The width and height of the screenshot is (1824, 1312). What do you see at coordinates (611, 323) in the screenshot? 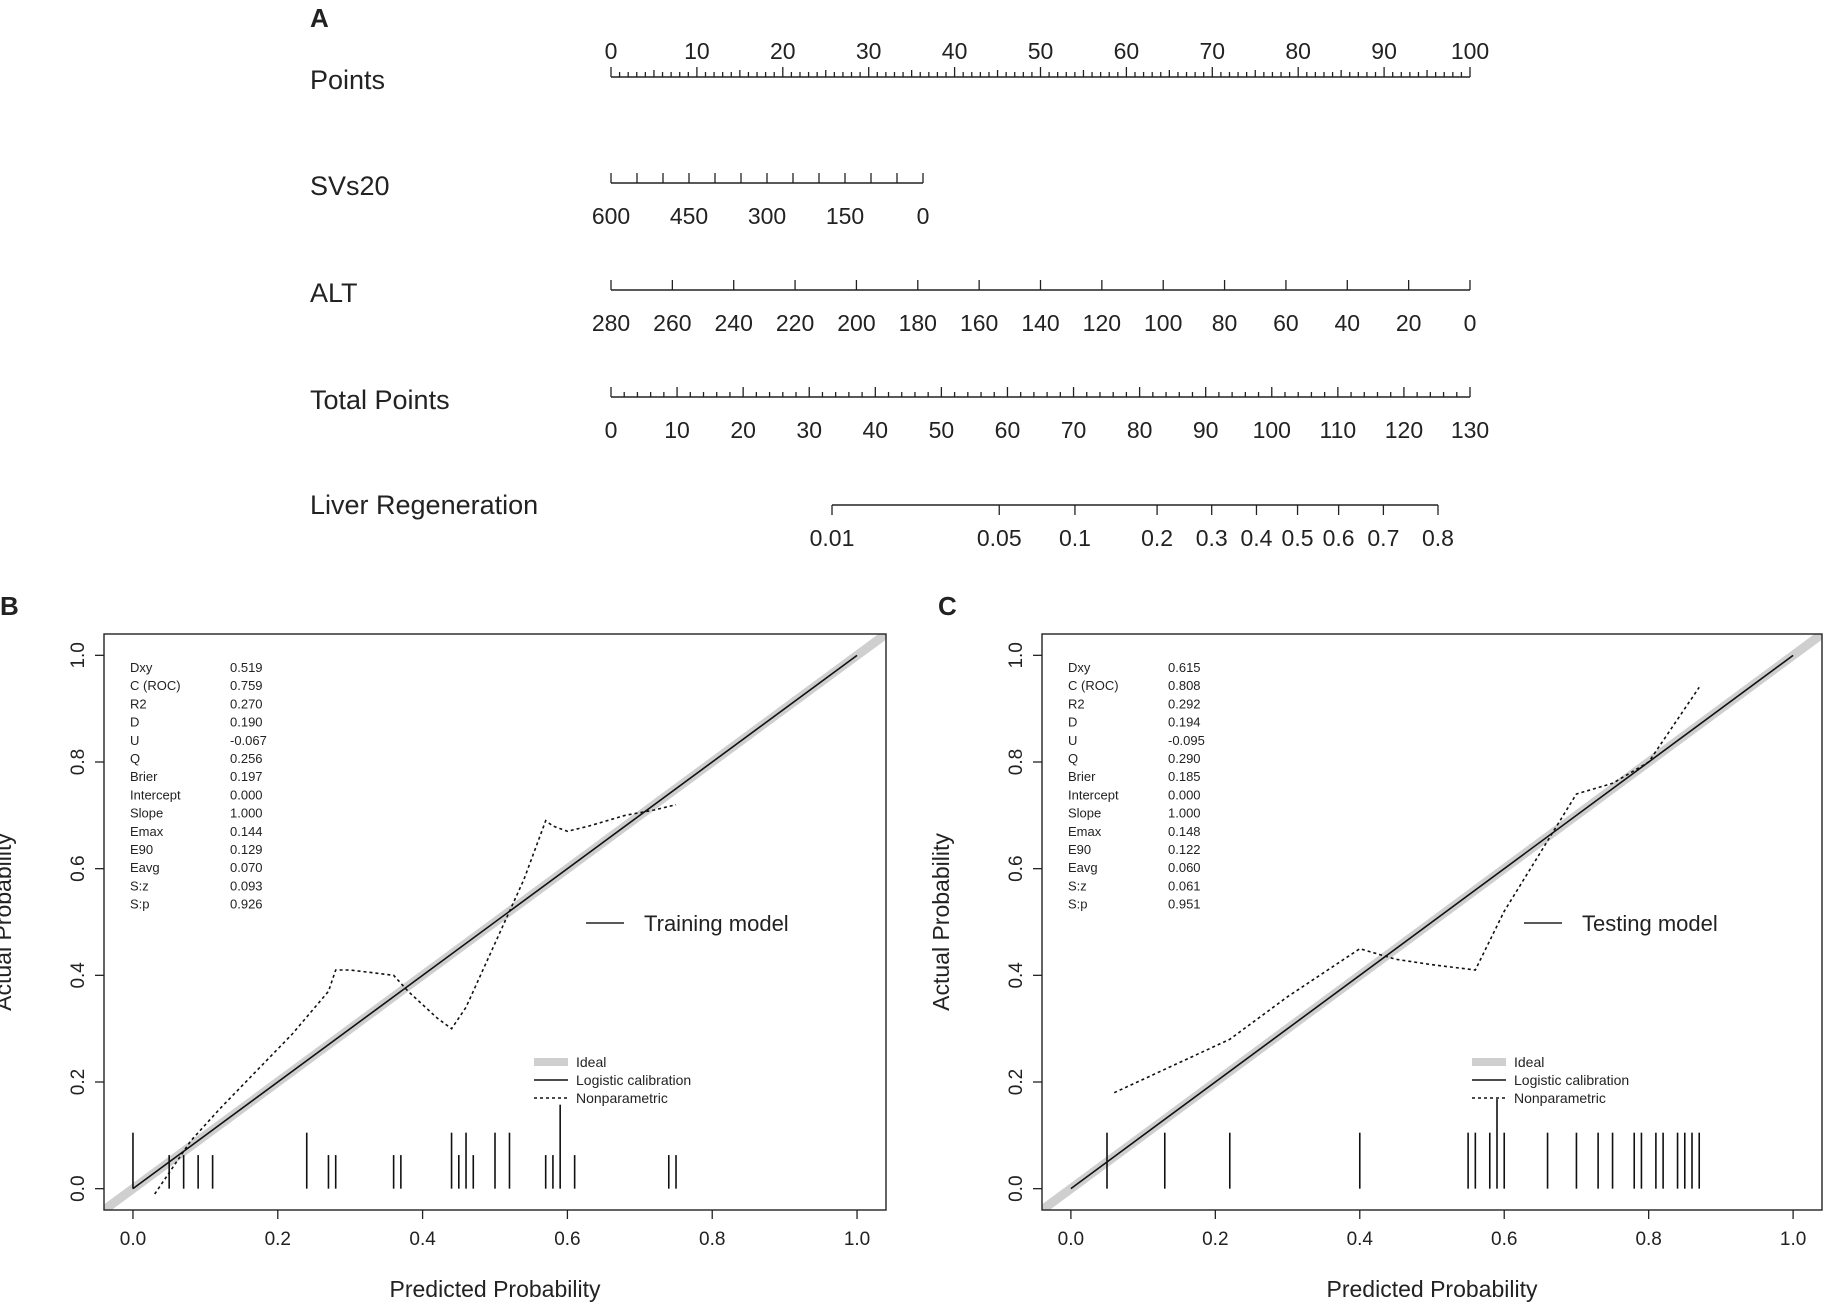
I see `alt-tick-label: 280` at bounding box center [611, 323].